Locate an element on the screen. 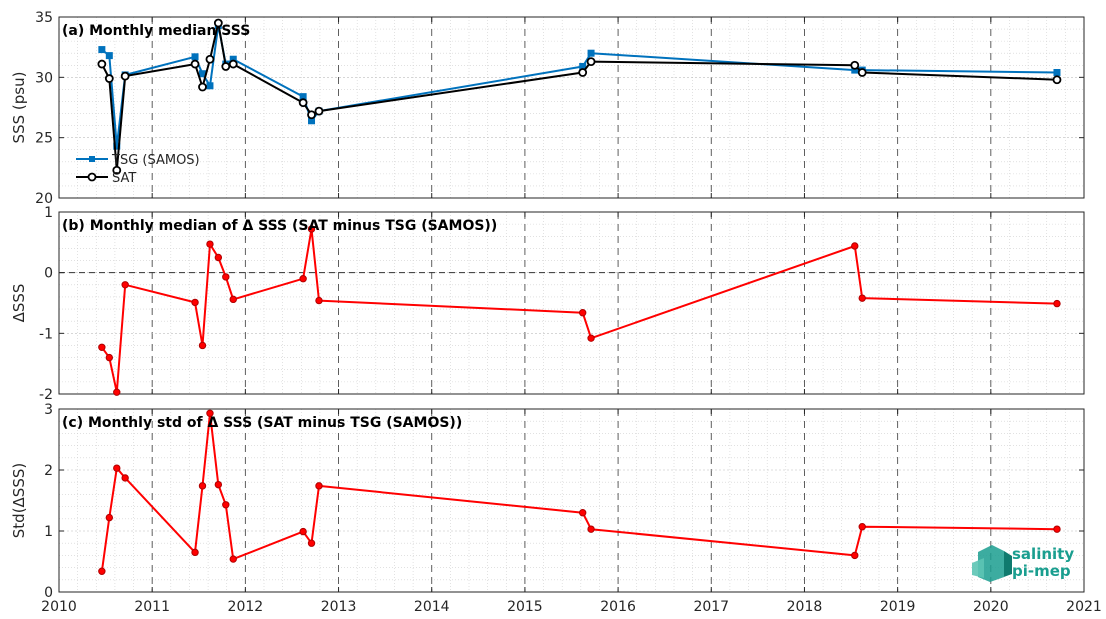 This screenshot has height=619, width=1106. legend-entry-label: TSG (SAMOS) is located at coordinates (155, 160).